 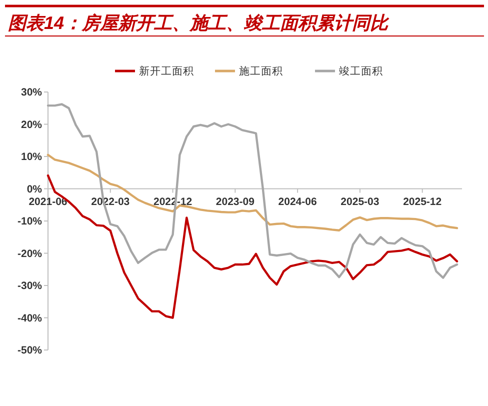 What do you see at coordinates (48, 202) in the screenshot?
I see `x-tick-label: 2021-06` at bounding box center [48, 202].